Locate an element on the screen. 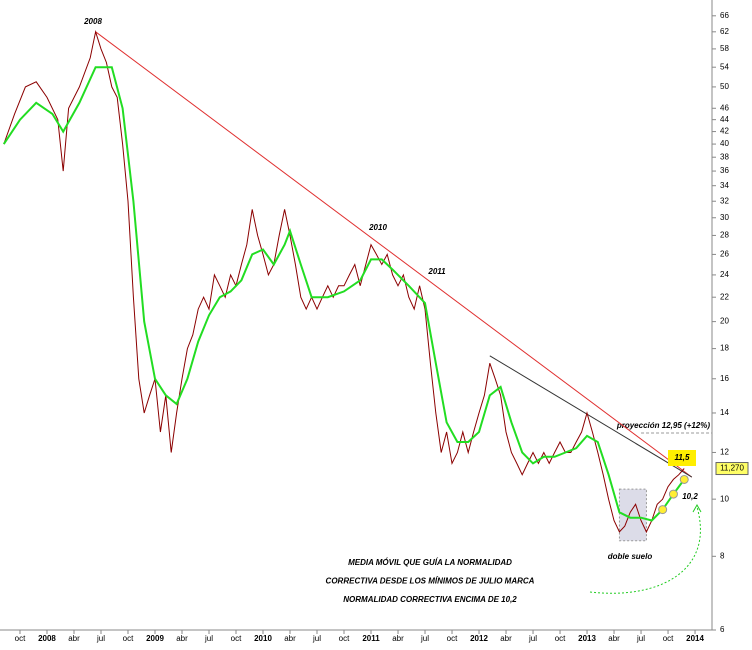  annotation-box is located at coordinates (682, 458).